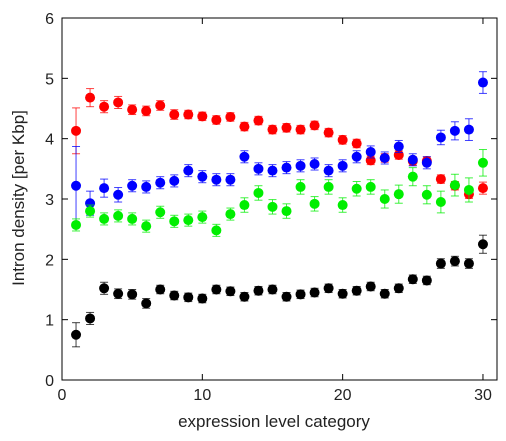 This screenshot has height=441, width=506. Describe the element at coordinates (49, 140) in the screenshot. I see `y-tick-label: 4` at that location.